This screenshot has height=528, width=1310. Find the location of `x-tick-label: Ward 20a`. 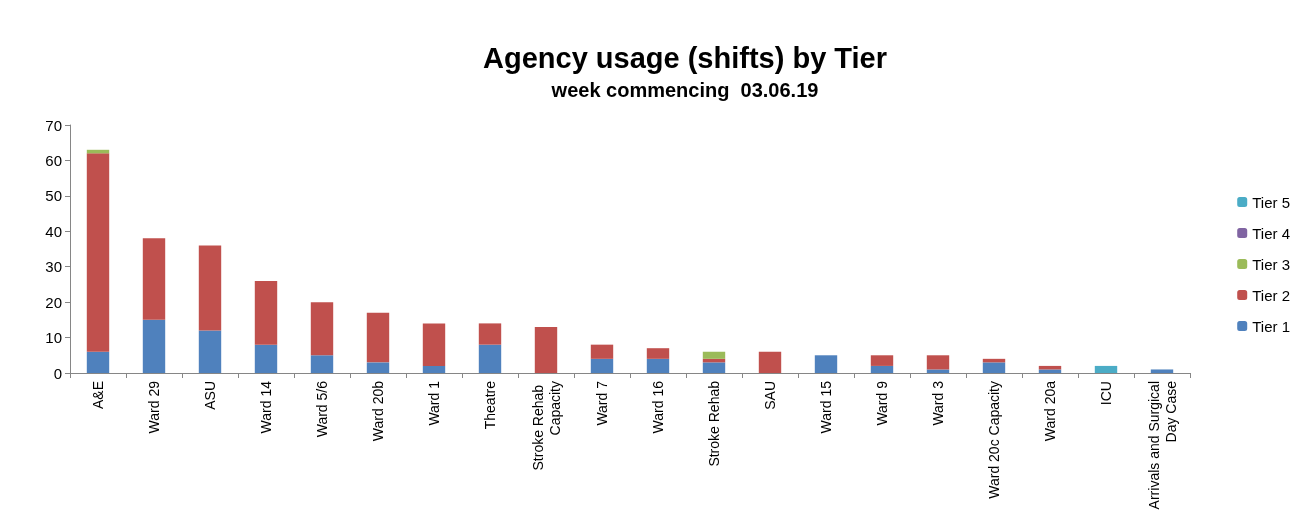

x-tick-label: Ward 20a is located at coordinates (1050, 411).